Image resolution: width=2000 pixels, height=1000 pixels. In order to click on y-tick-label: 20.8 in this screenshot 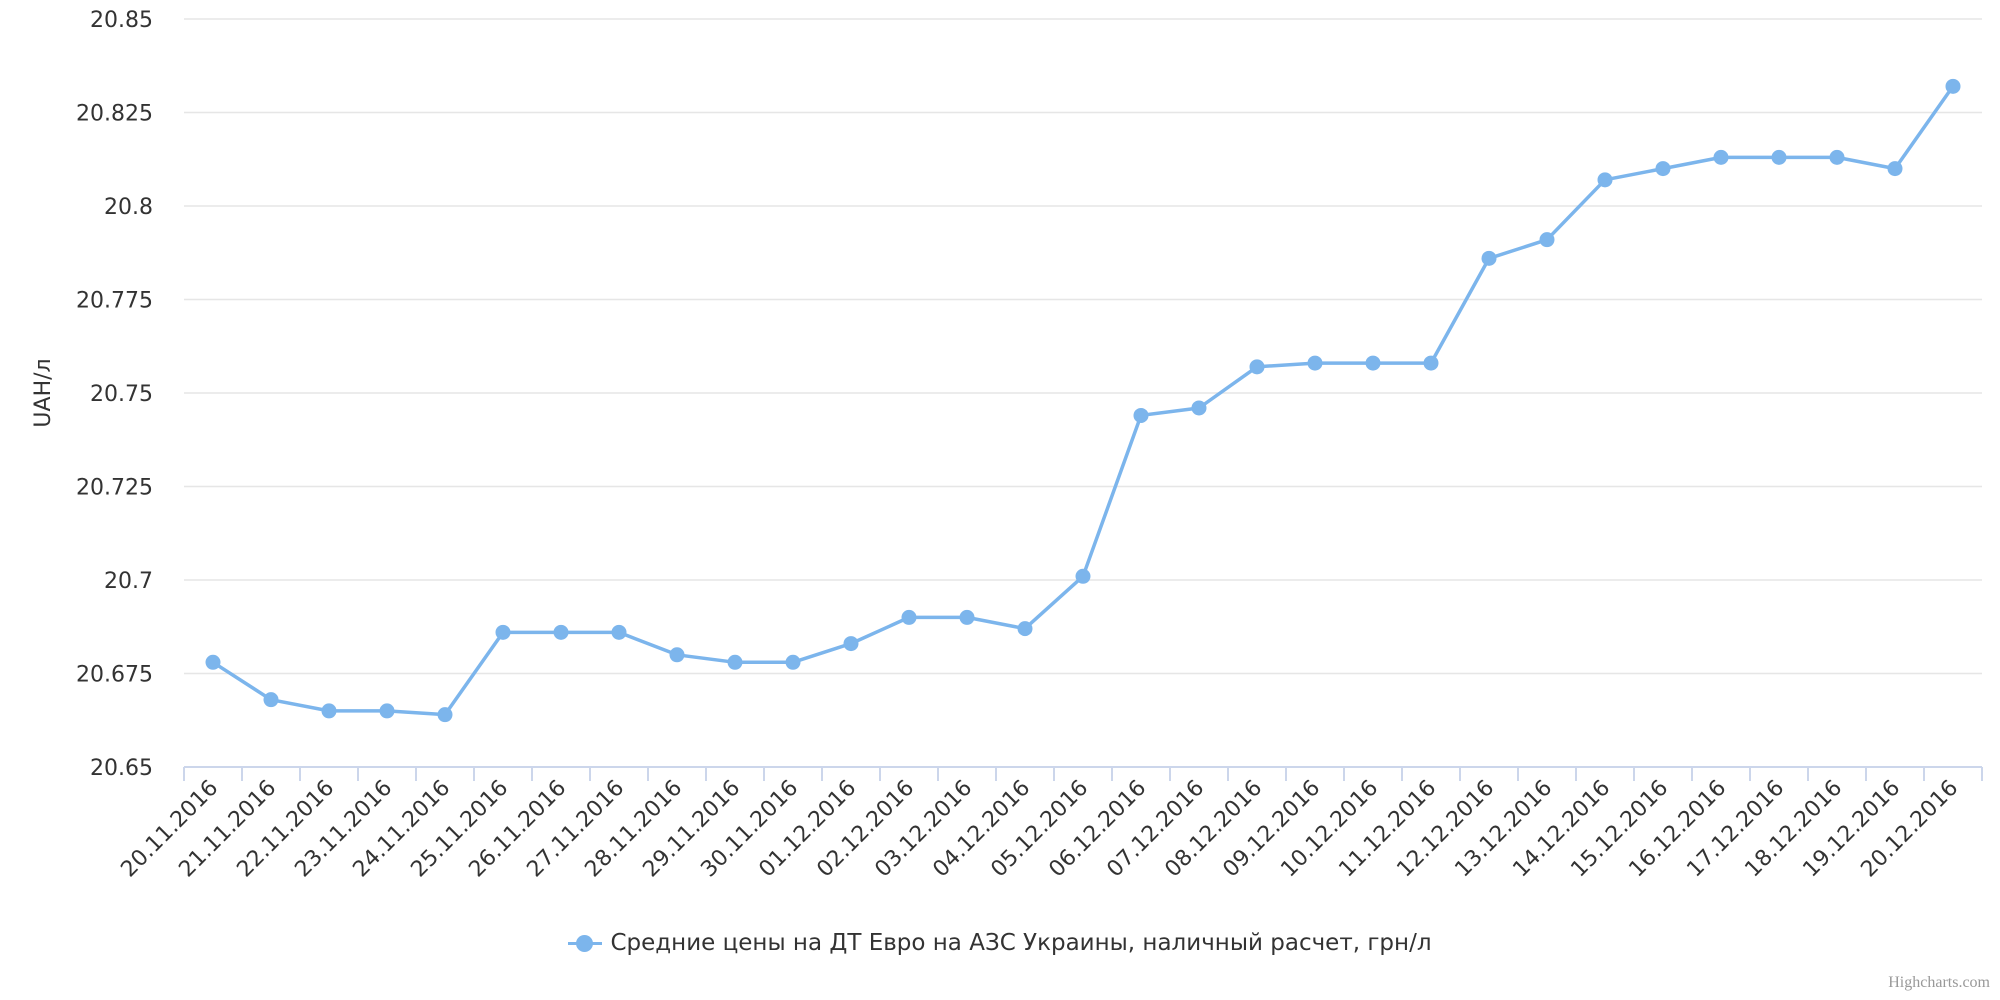, I will do `click(128, 207)`.